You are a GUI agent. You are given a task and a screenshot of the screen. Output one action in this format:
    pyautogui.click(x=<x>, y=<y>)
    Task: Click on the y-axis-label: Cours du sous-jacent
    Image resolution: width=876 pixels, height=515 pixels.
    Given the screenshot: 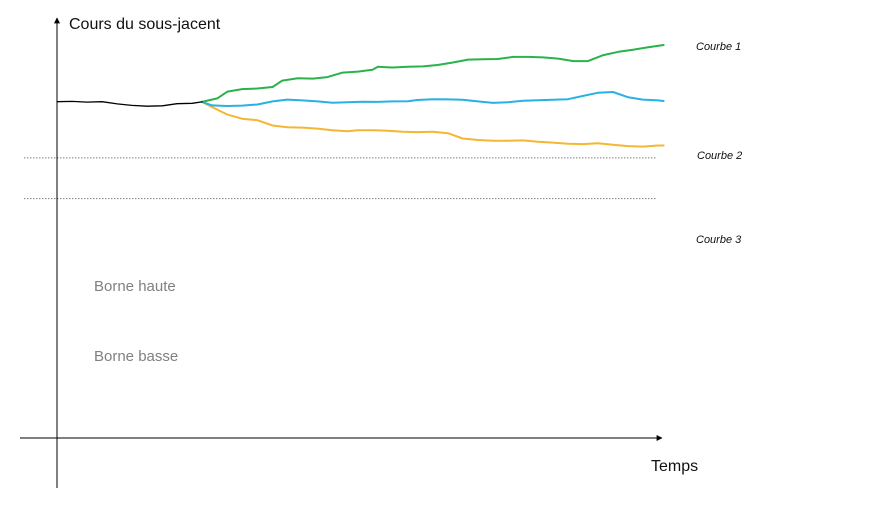 What is the action you would take?
    pyautogui.click(x=145, y=24)
    